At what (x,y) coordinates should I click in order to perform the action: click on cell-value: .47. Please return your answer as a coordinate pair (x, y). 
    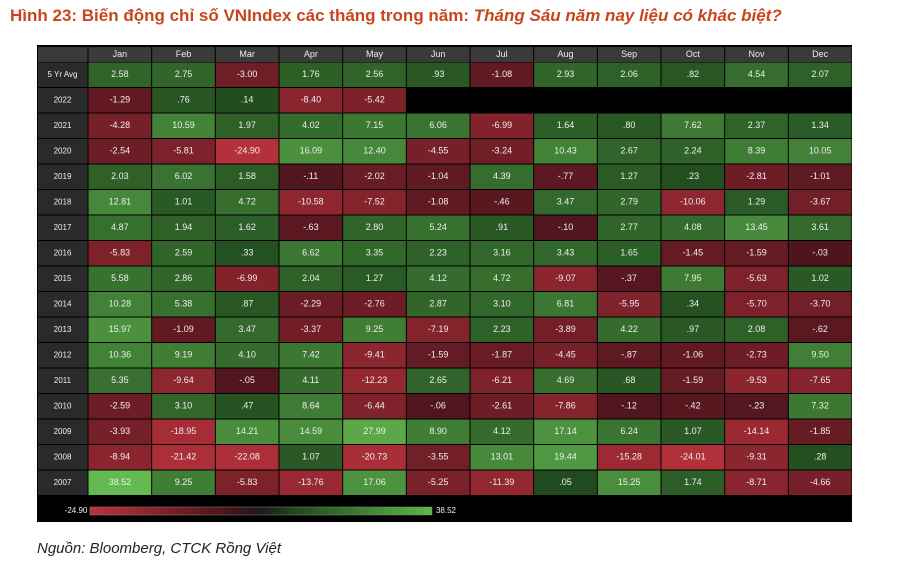
    Looking at the image, I should click on (247, 406).